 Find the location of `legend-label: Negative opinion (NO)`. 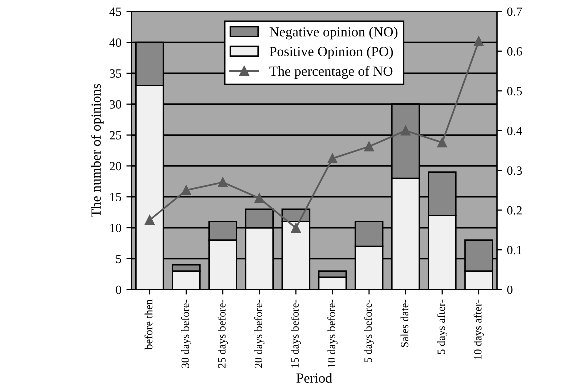

legend-label: Negative opinion (NO) is located at coordinates (334, 33).